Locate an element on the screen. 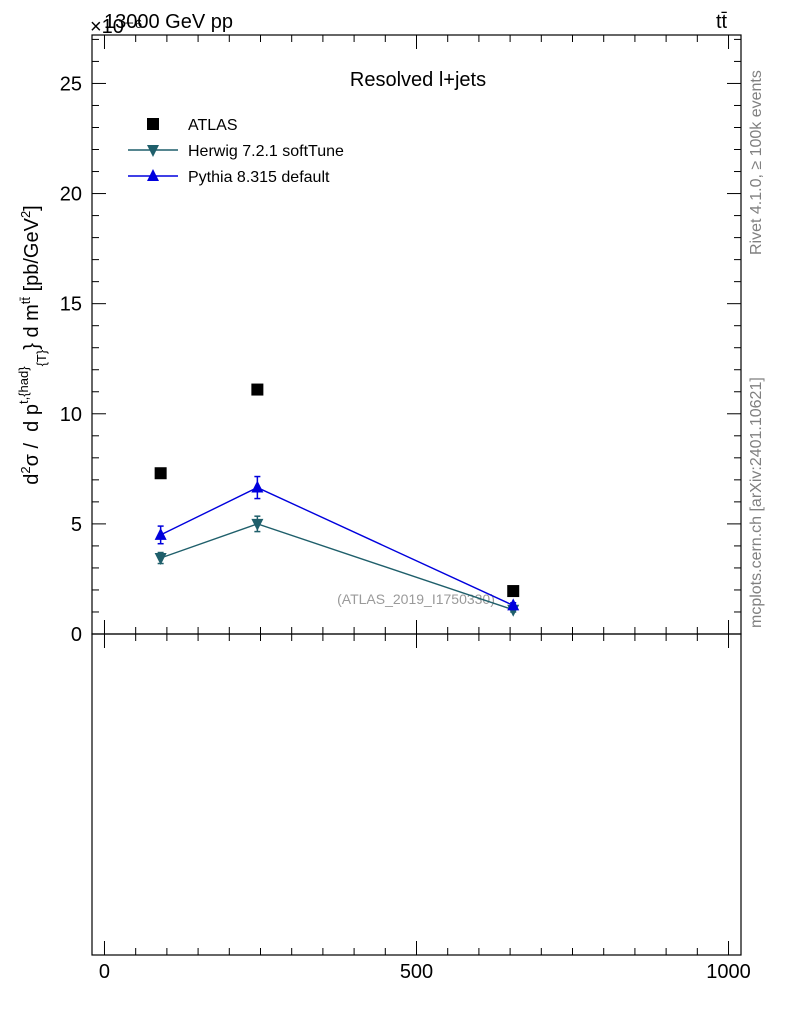 This screenshot has height=1024, width=786. series-pythia-8-315-default is located at coordinates (337, 543).